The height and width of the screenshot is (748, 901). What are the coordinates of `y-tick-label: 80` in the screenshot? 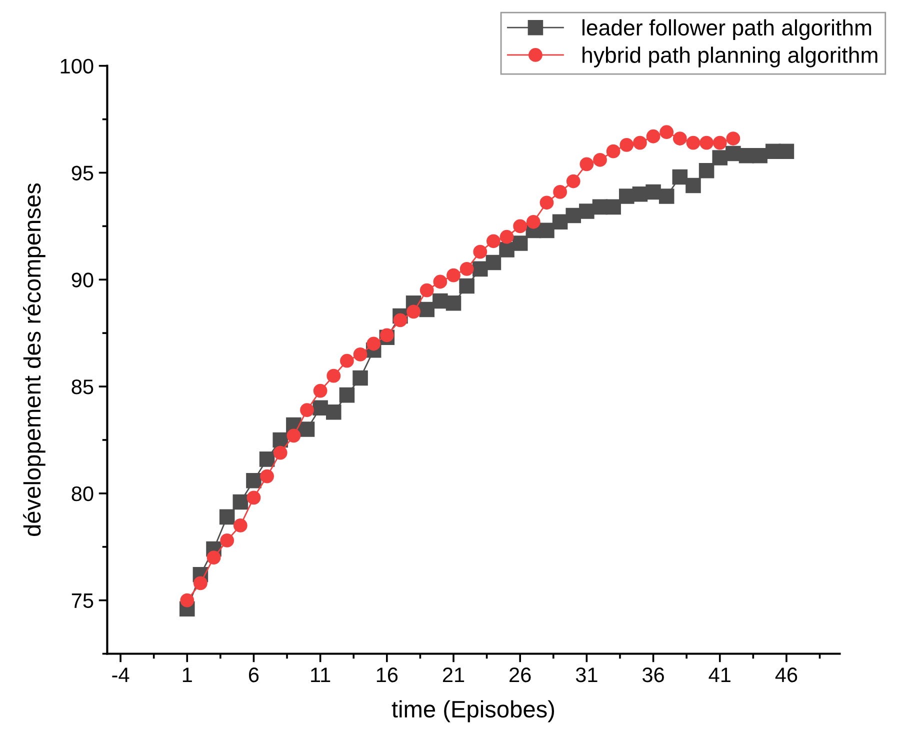 It's located at (83, 494).